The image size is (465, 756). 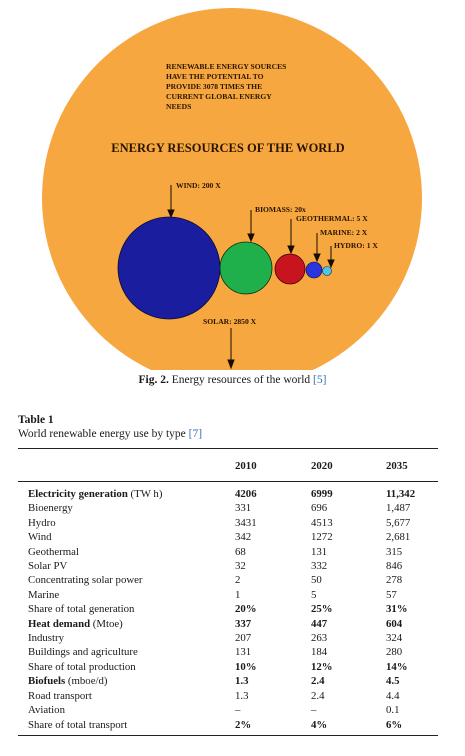 I want to click on row-label-text: Wind, so click(x=40, y=537).